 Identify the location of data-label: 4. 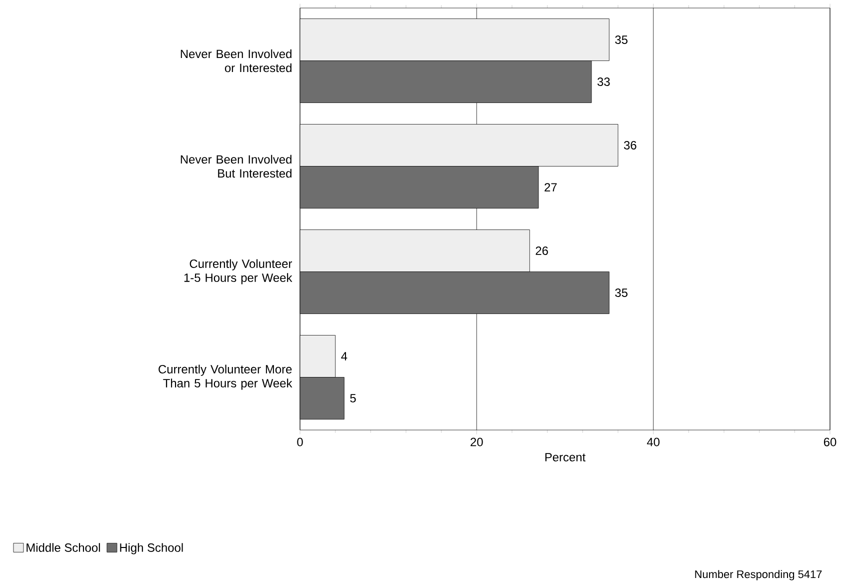
(344, 356).